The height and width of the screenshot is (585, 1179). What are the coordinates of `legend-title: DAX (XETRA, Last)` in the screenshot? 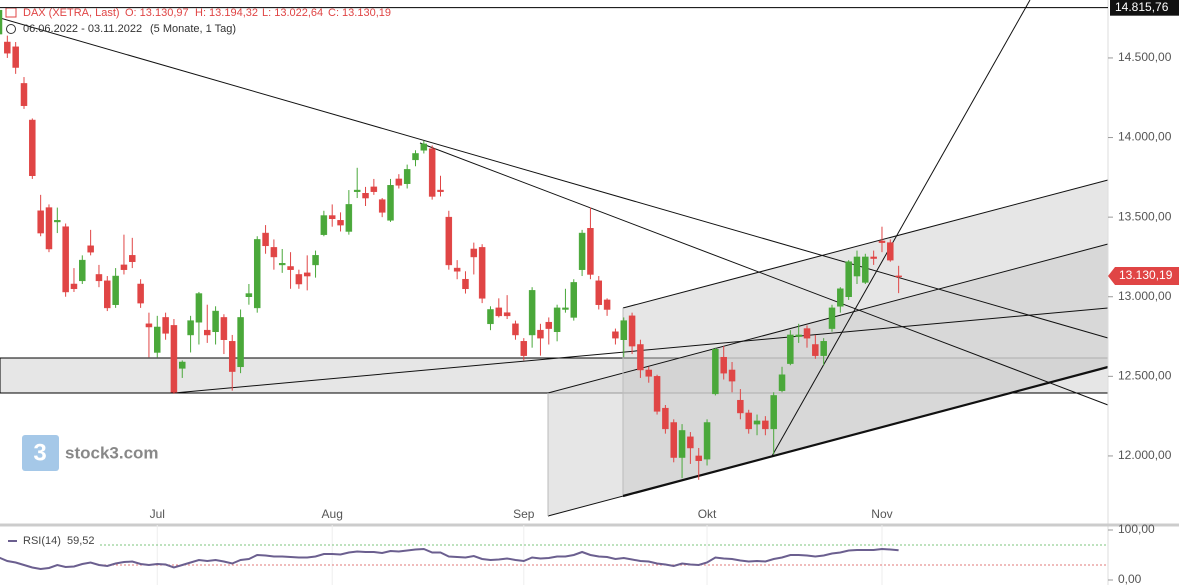 It's located at (71, 13).